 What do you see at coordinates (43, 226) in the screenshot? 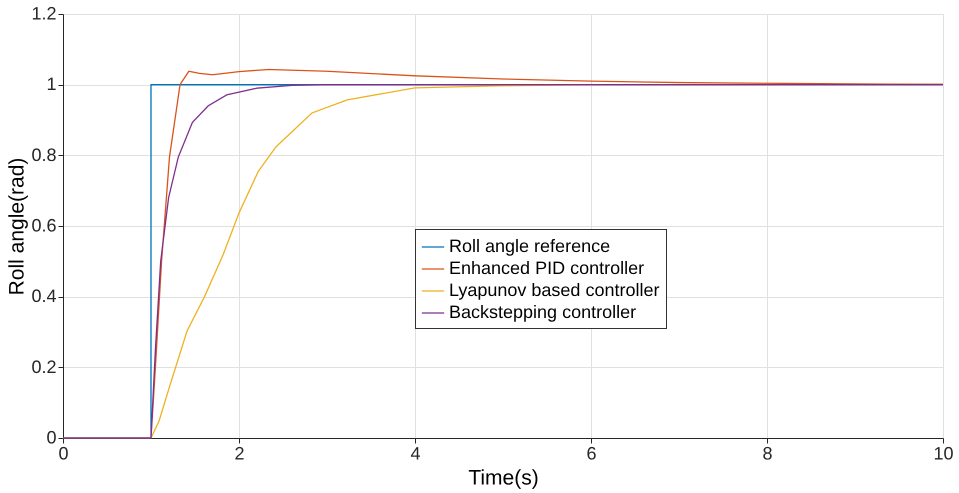
I see `y-tick-label: 0.6` at bounding box center [43, 226].